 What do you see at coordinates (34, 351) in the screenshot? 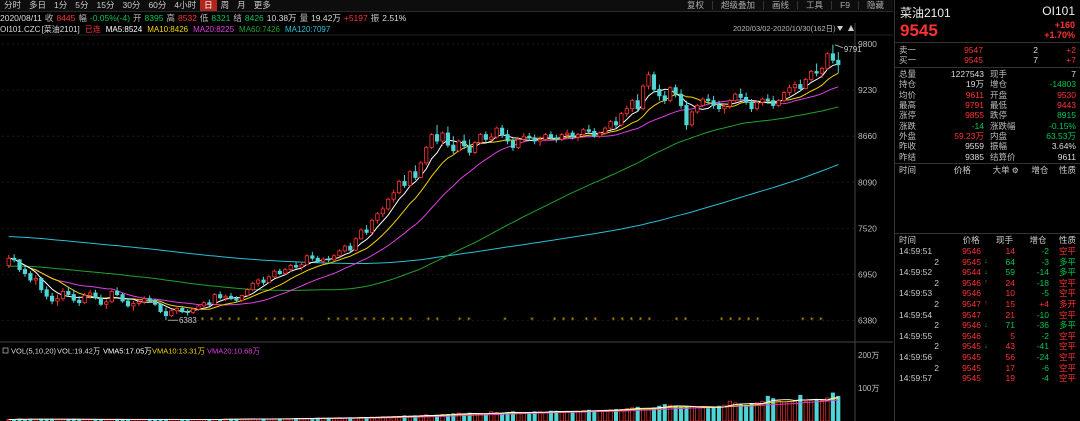
I see `volume-title: VOL(5,10,20)` at bounding box center [34, 351].